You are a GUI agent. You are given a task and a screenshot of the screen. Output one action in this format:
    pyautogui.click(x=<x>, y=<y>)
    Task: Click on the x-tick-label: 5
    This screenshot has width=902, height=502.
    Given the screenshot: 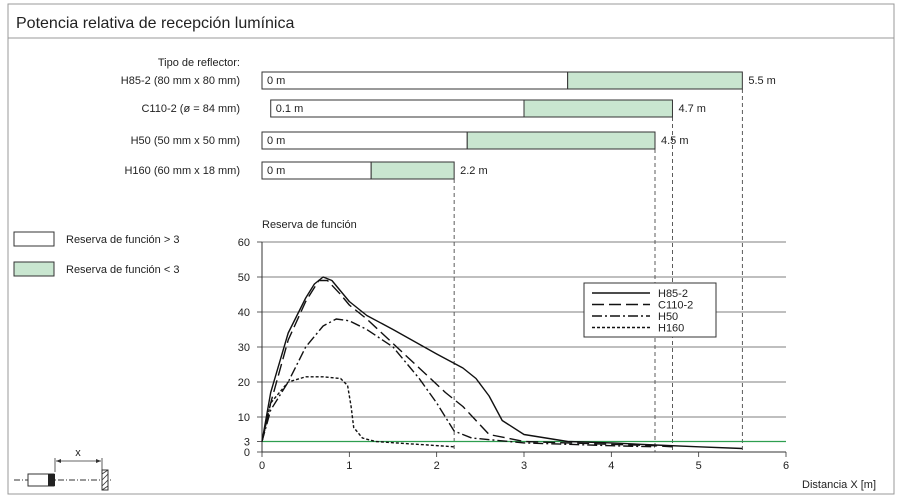 What is the action you would take?
    pyautogui.click(x=699, y=466)
    